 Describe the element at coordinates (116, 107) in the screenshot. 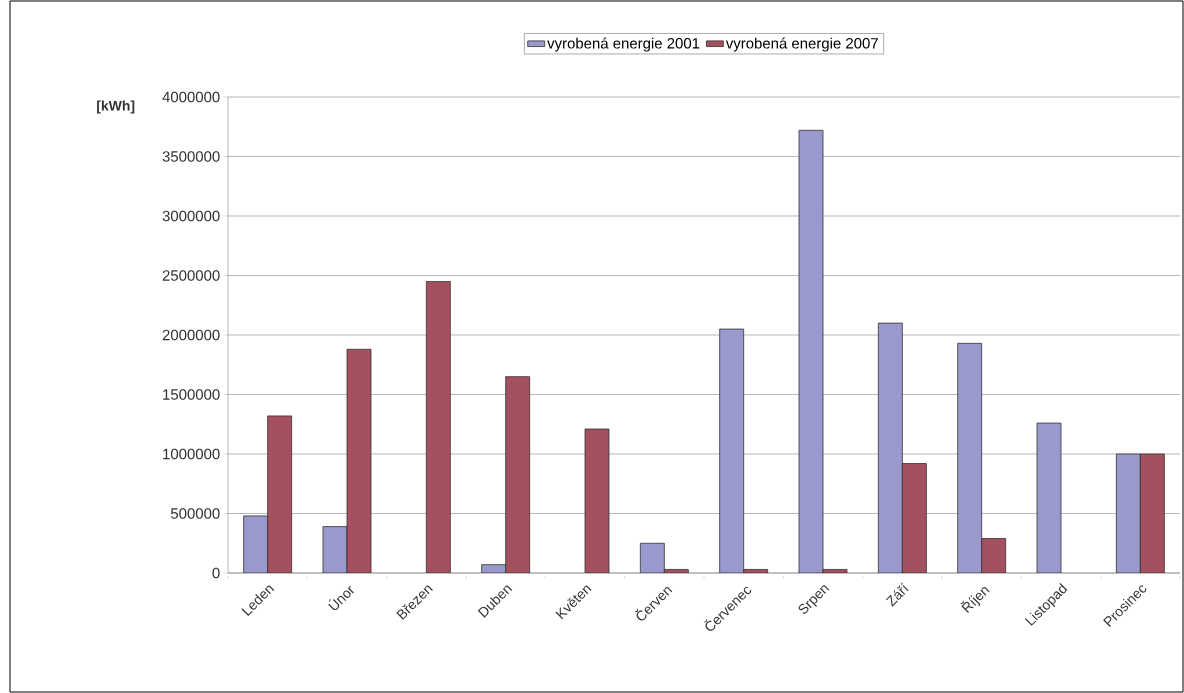

I see `y-axis-title: [kWh]` at that location.